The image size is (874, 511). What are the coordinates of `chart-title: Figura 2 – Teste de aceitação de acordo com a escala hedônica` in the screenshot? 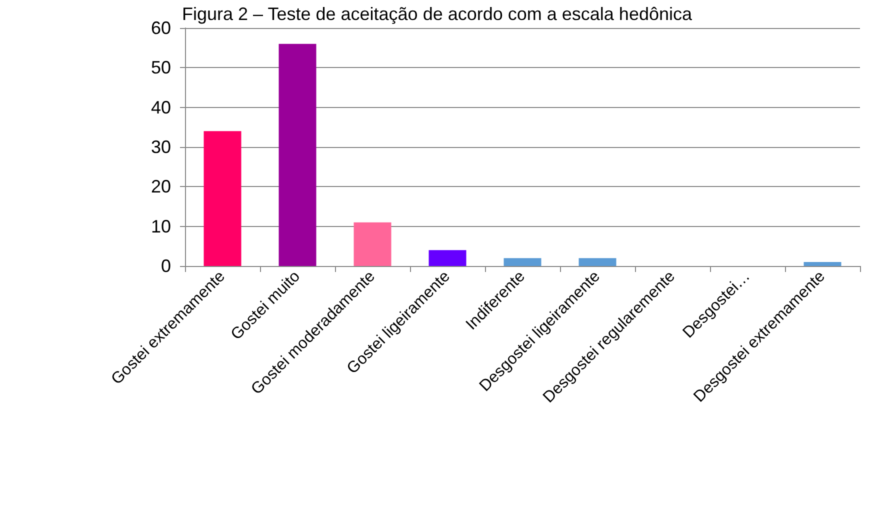 It's located at (437, 14).